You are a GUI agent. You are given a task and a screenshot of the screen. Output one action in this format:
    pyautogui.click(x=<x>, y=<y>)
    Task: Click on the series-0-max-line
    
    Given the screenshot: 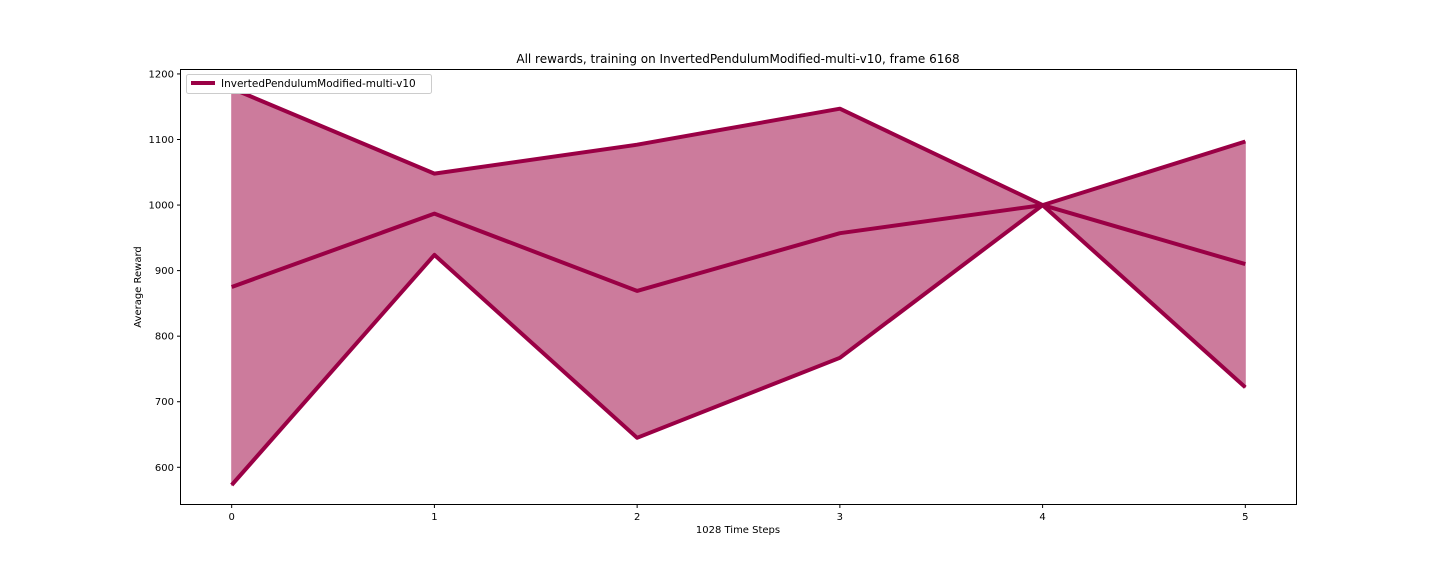 What is the action you would take?
    pyautogui.click(x=738, y=147)
    